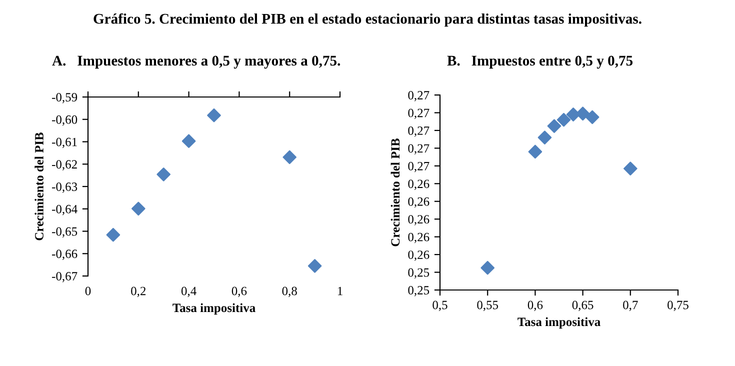 The height and width of the screenshot is (366, 735). Describe the element at coordinates (88, 291) in the screenshot. I see `x-tick-label: 0` at that location.